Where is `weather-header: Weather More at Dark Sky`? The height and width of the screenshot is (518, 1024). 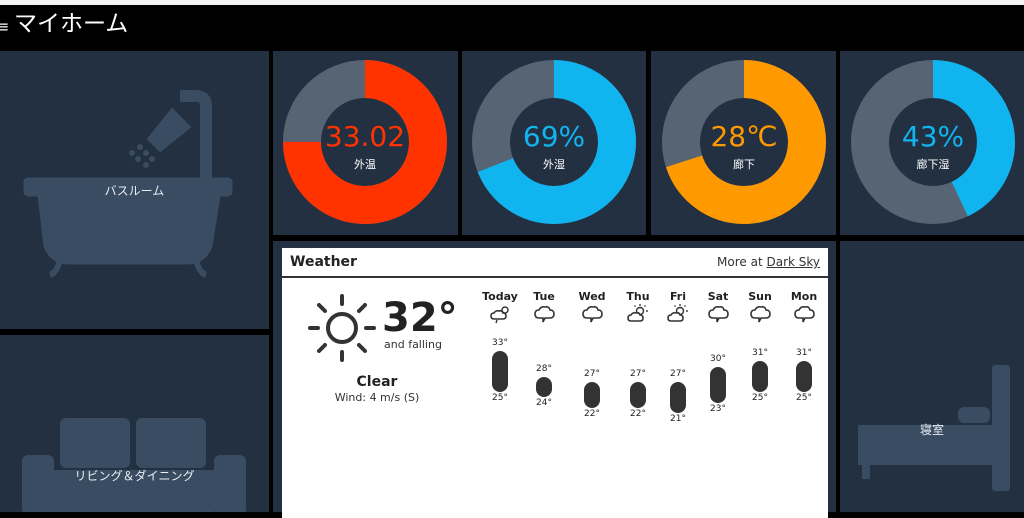 weather-header: Weather More at Dark Sky is located at coordinates (555, 263).